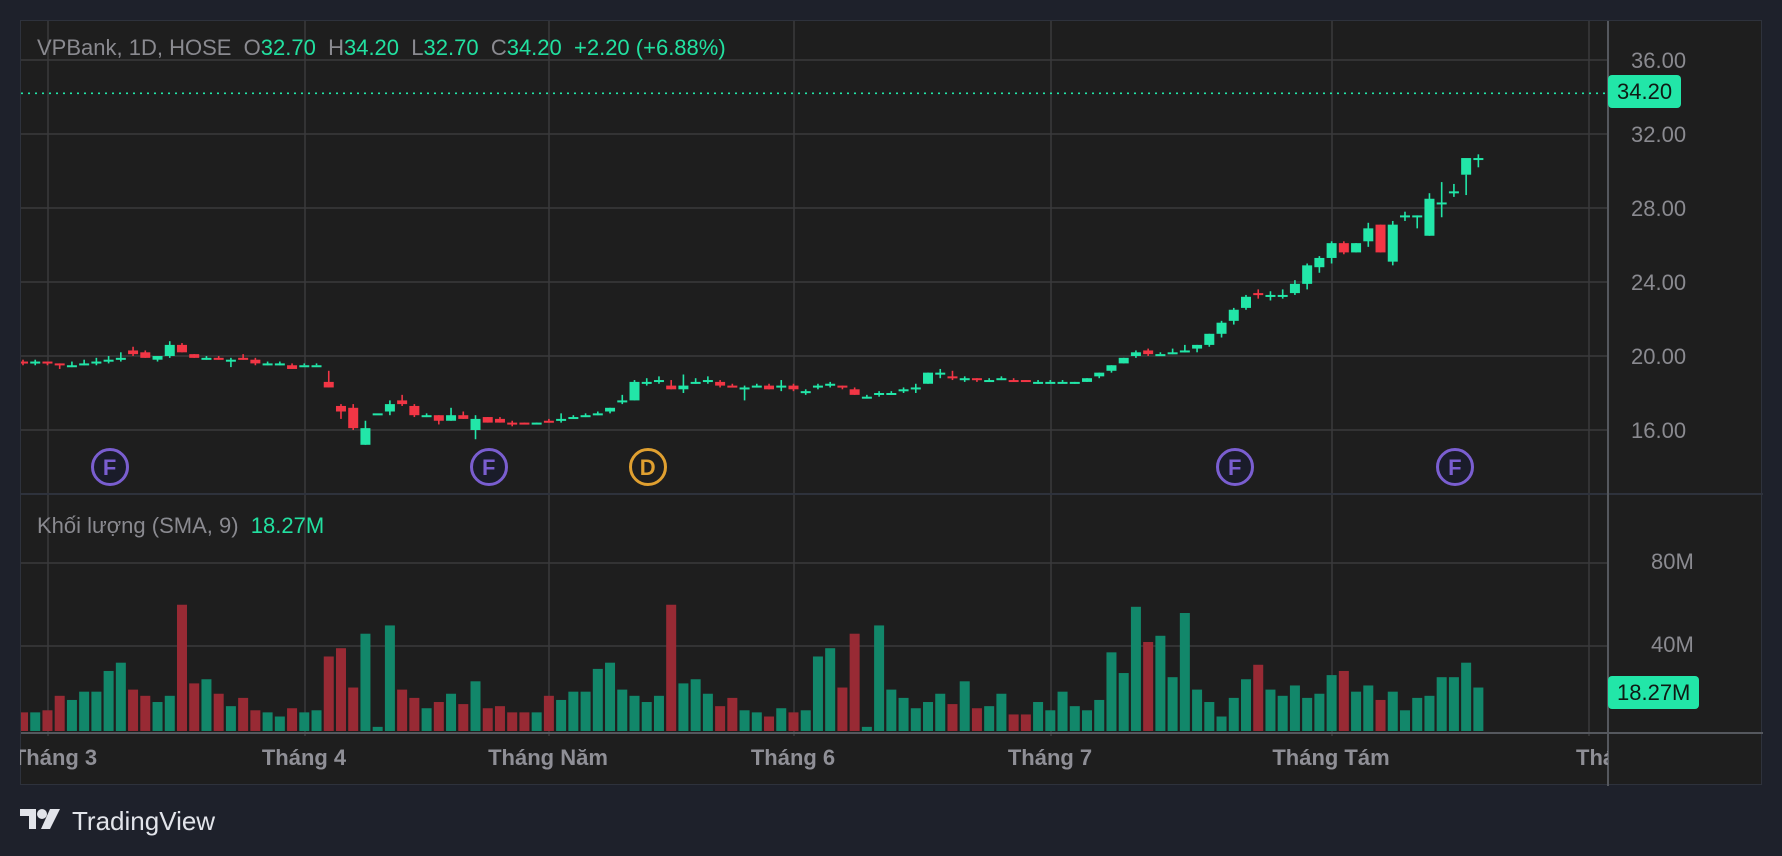 Image resolution: width=1782 pixels, height=856 pixels. I want to click on time-axis-label: Tháng 4, so click(304, 757).